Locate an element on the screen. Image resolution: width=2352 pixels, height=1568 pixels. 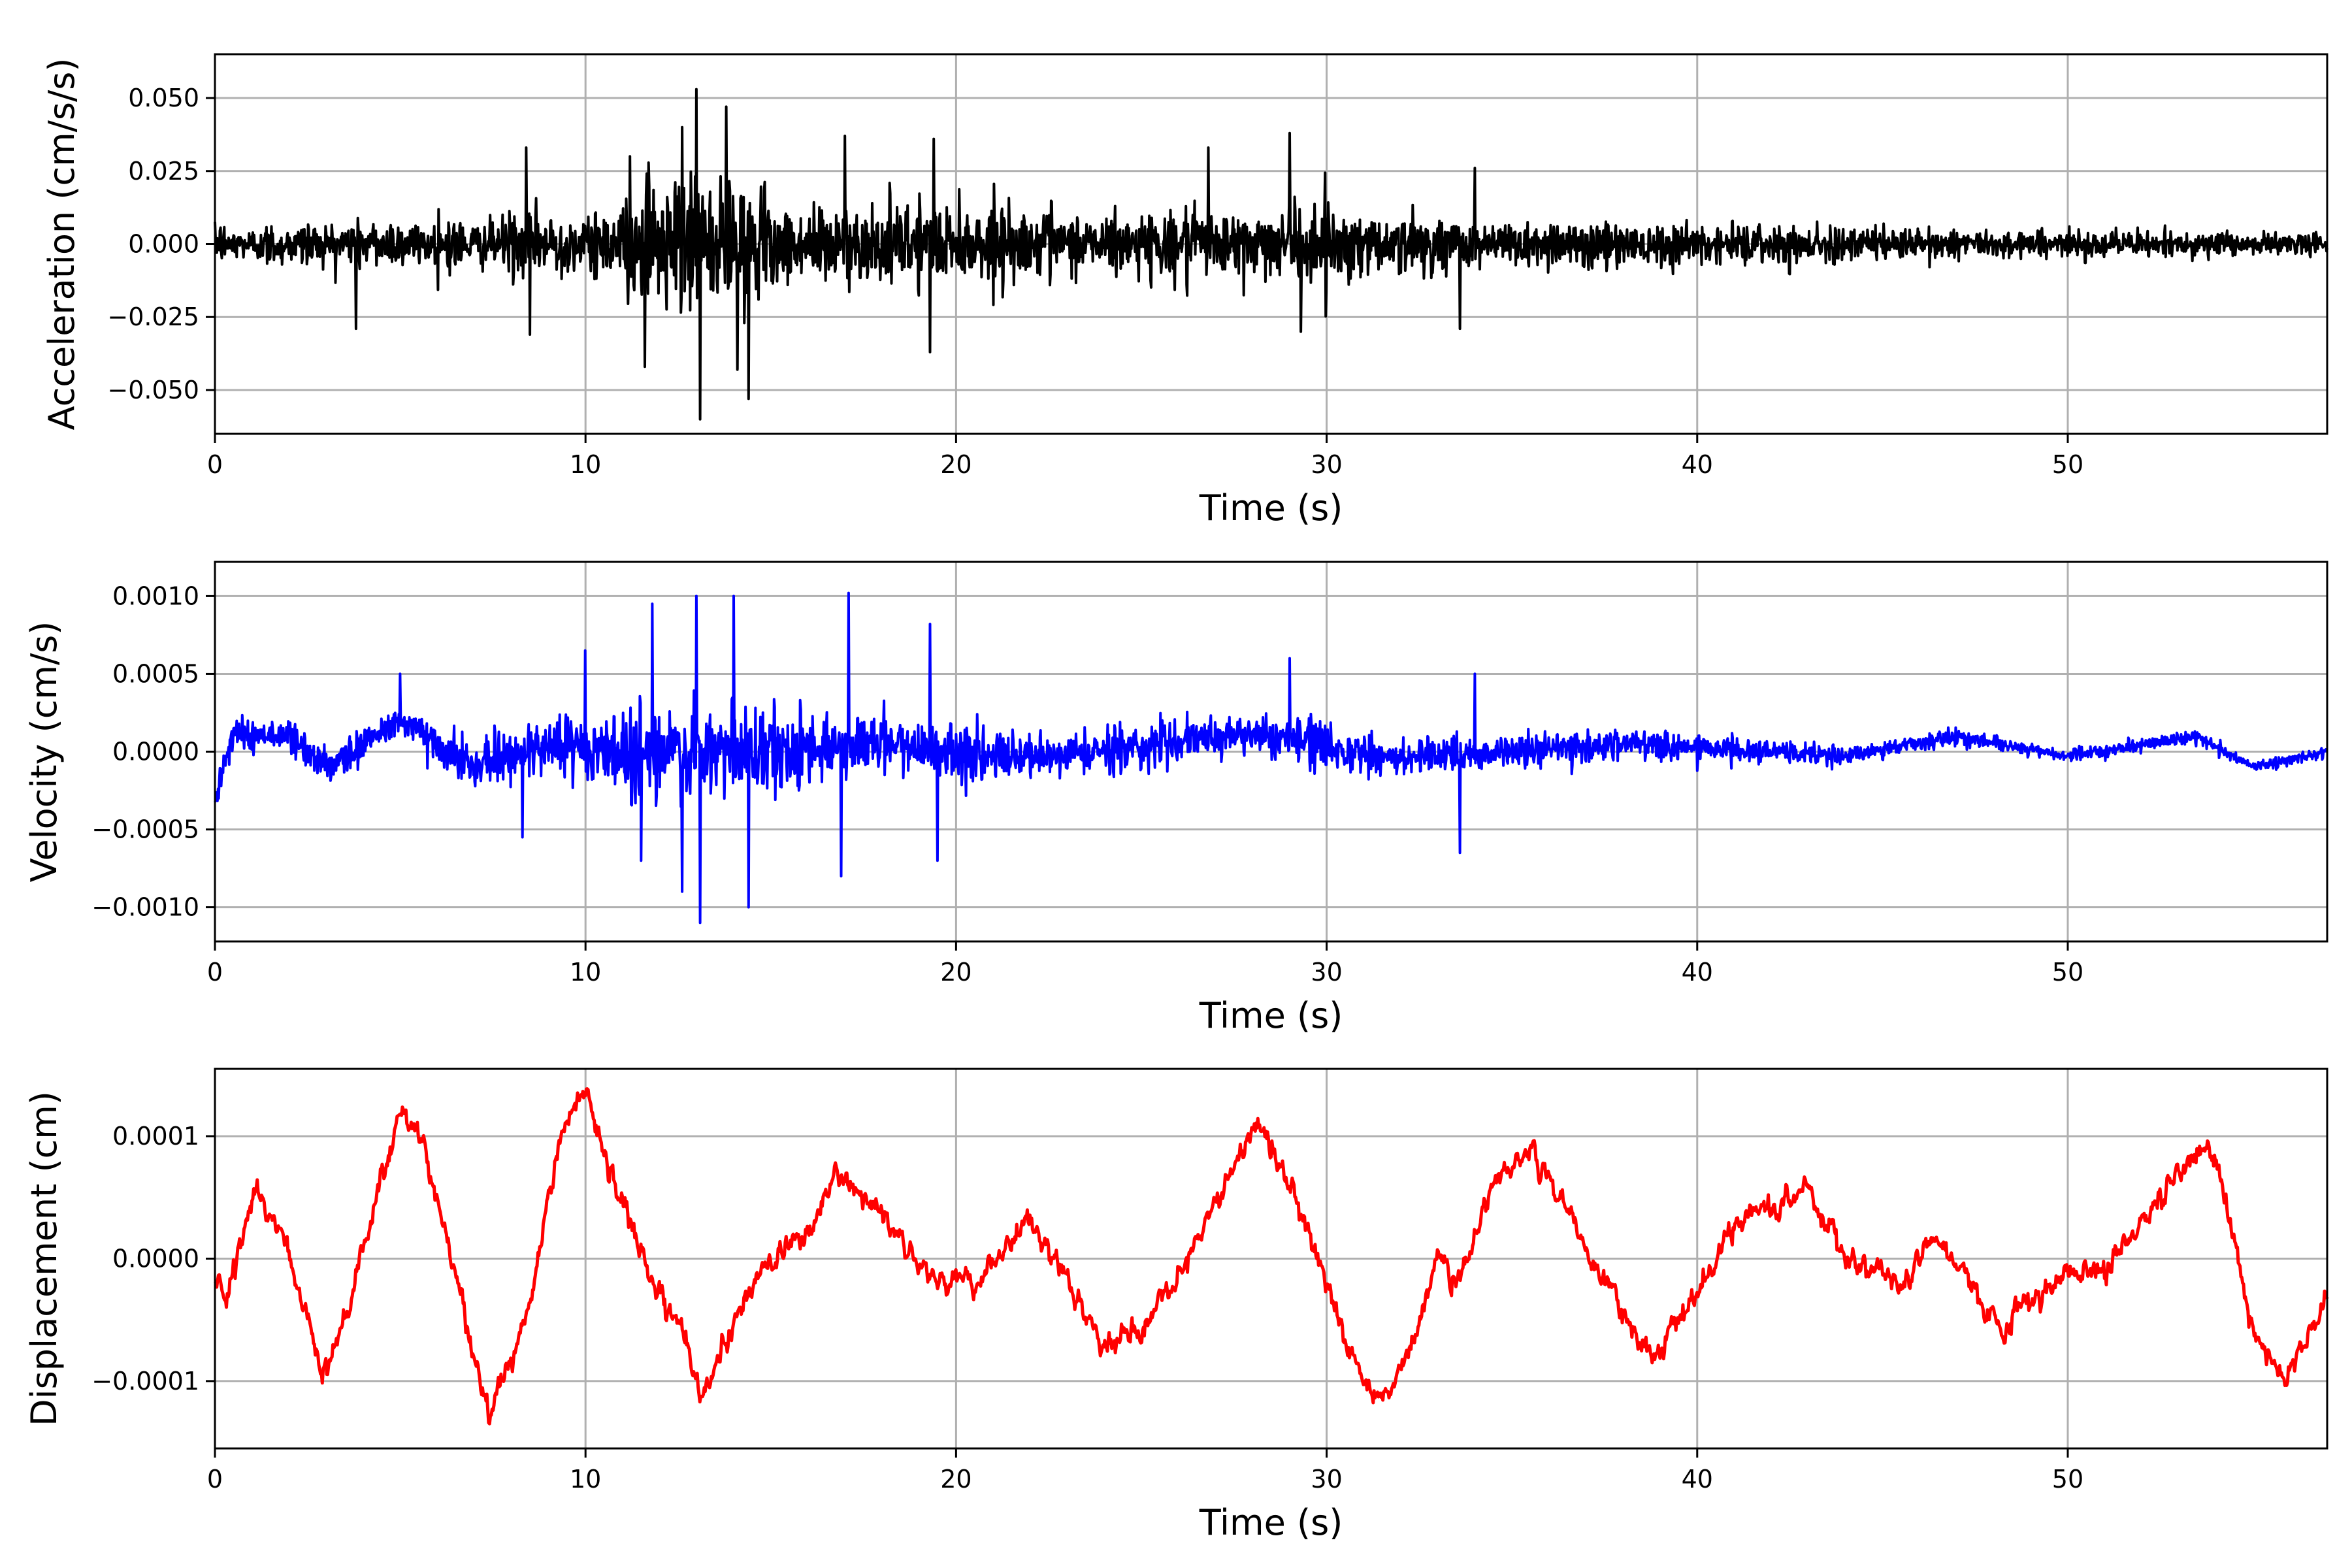
y-tick-label: −0.0005 is located at coordinates (145, 829).